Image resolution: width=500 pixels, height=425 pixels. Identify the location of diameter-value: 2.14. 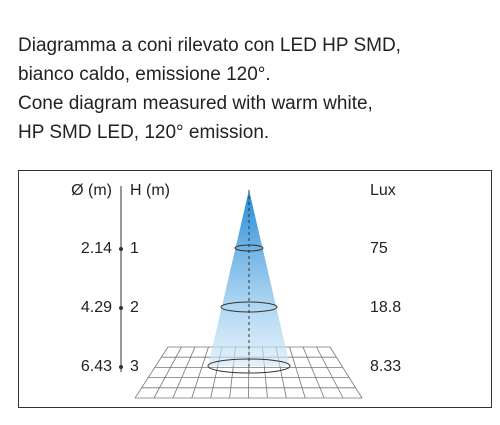
(96, 248).